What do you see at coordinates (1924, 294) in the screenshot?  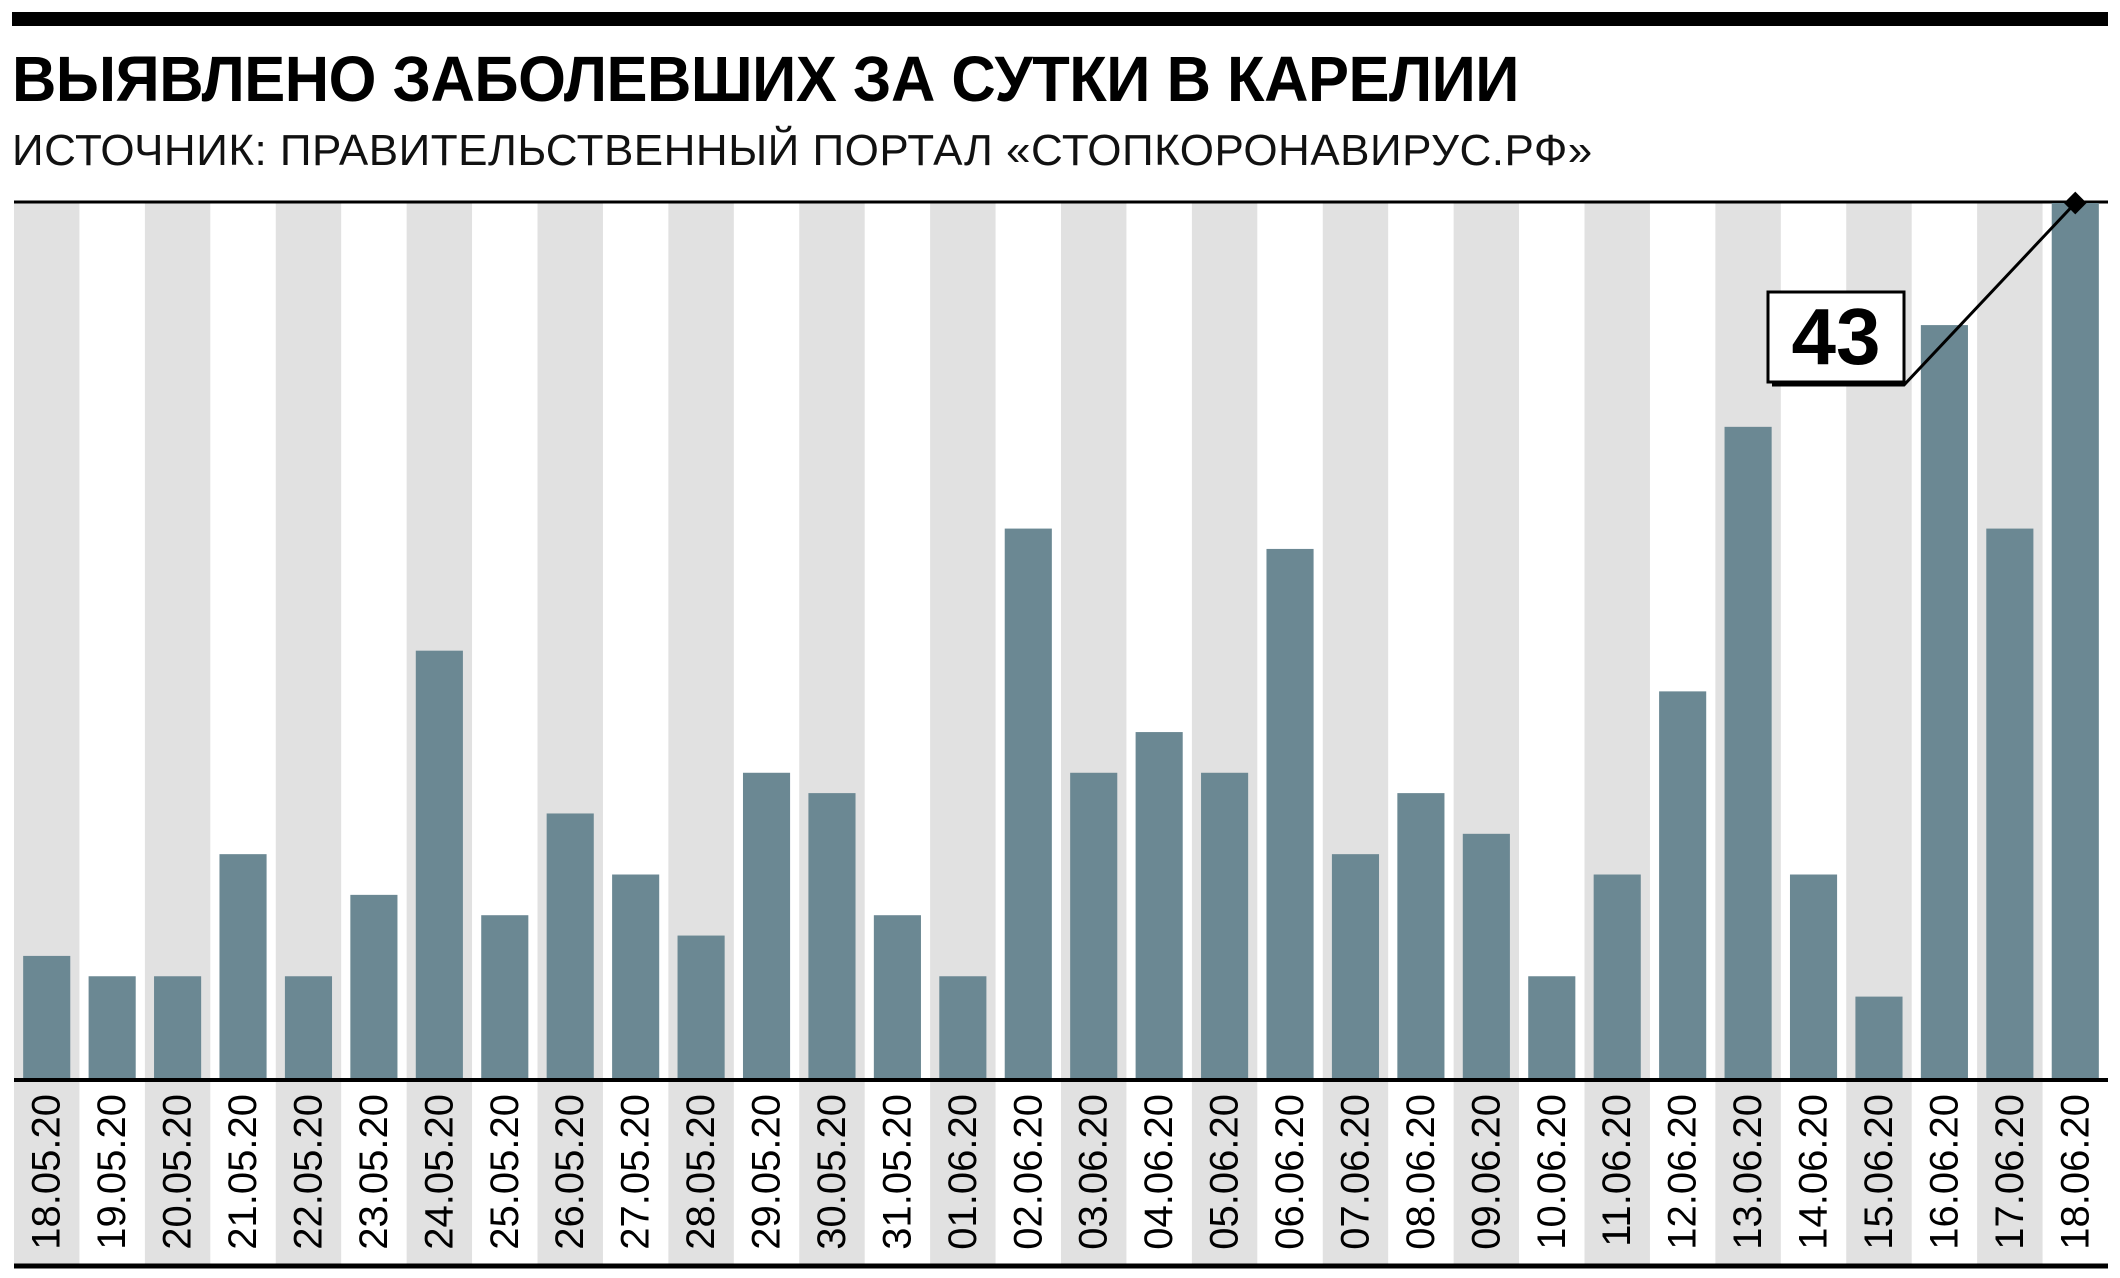 I see `callout-leader-line` at bounding box center [1924, 294].